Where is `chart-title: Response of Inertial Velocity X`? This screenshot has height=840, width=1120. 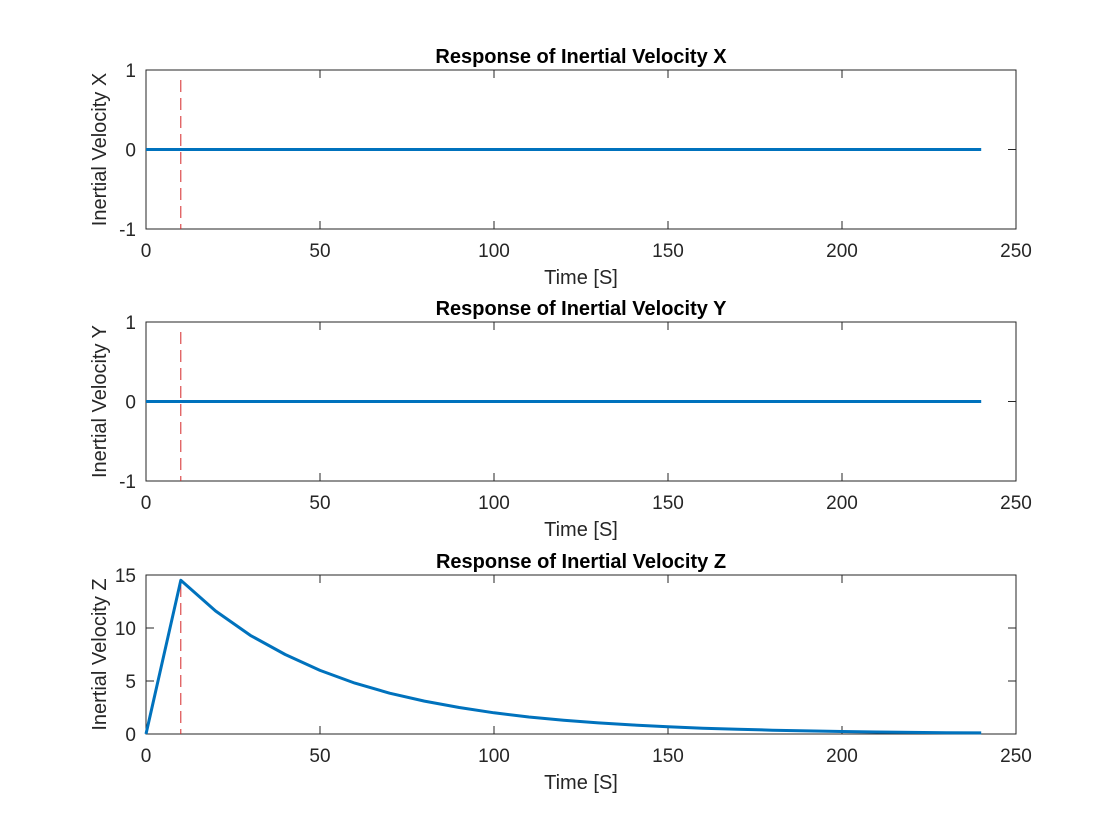 chart-title: Response of Inertial Velocity X is located at coordinates (581, 57).